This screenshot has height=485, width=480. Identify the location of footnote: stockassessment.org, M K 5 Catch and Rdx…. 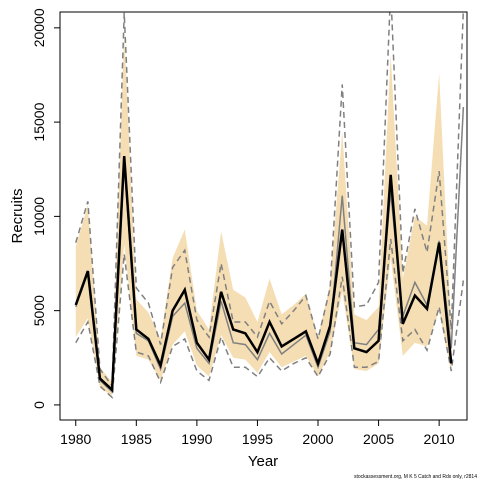
(415, 477).